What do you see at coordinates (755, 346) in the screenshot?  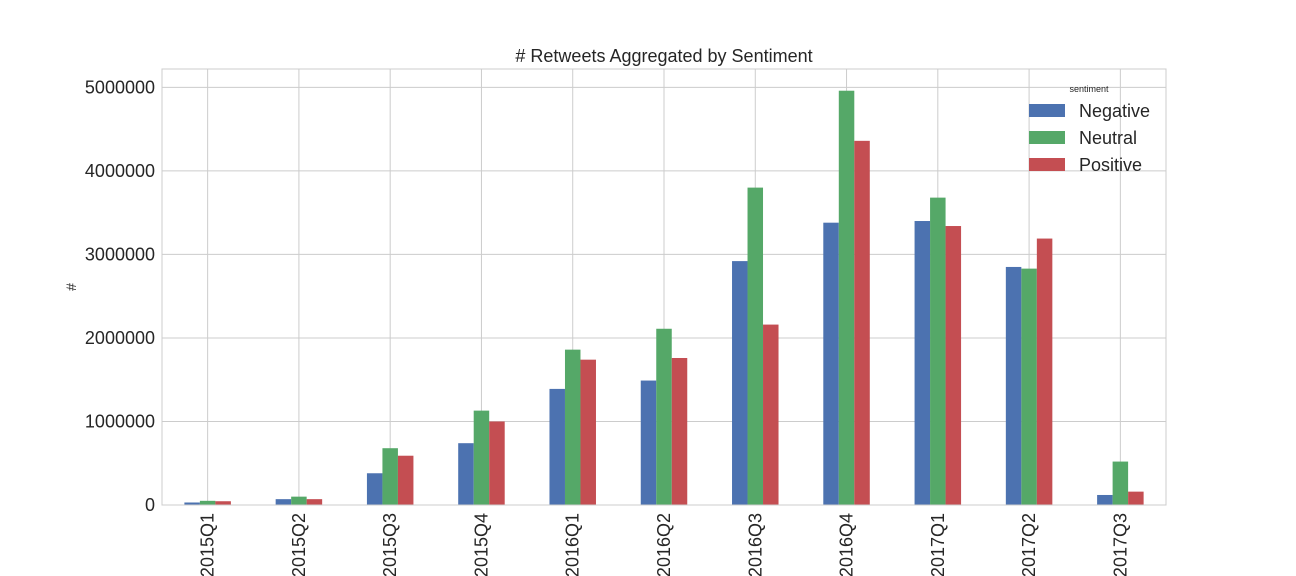 I see `bar-neutral-2016q3` at bounding box center [755, 346].